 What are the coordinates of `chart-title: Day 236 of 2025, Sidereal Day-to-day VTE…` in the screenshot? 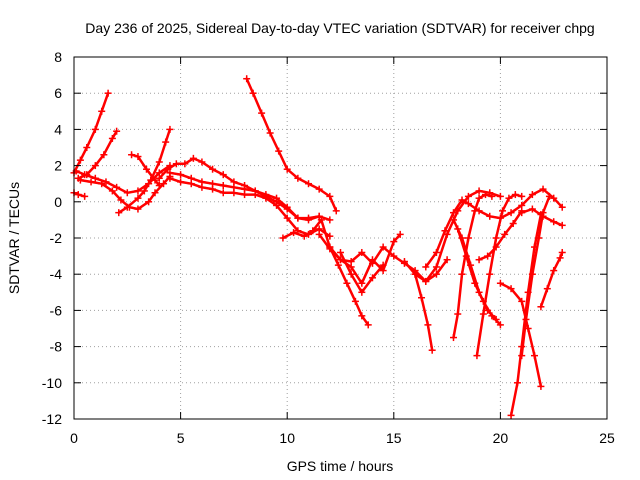 It's located at (339, 28).